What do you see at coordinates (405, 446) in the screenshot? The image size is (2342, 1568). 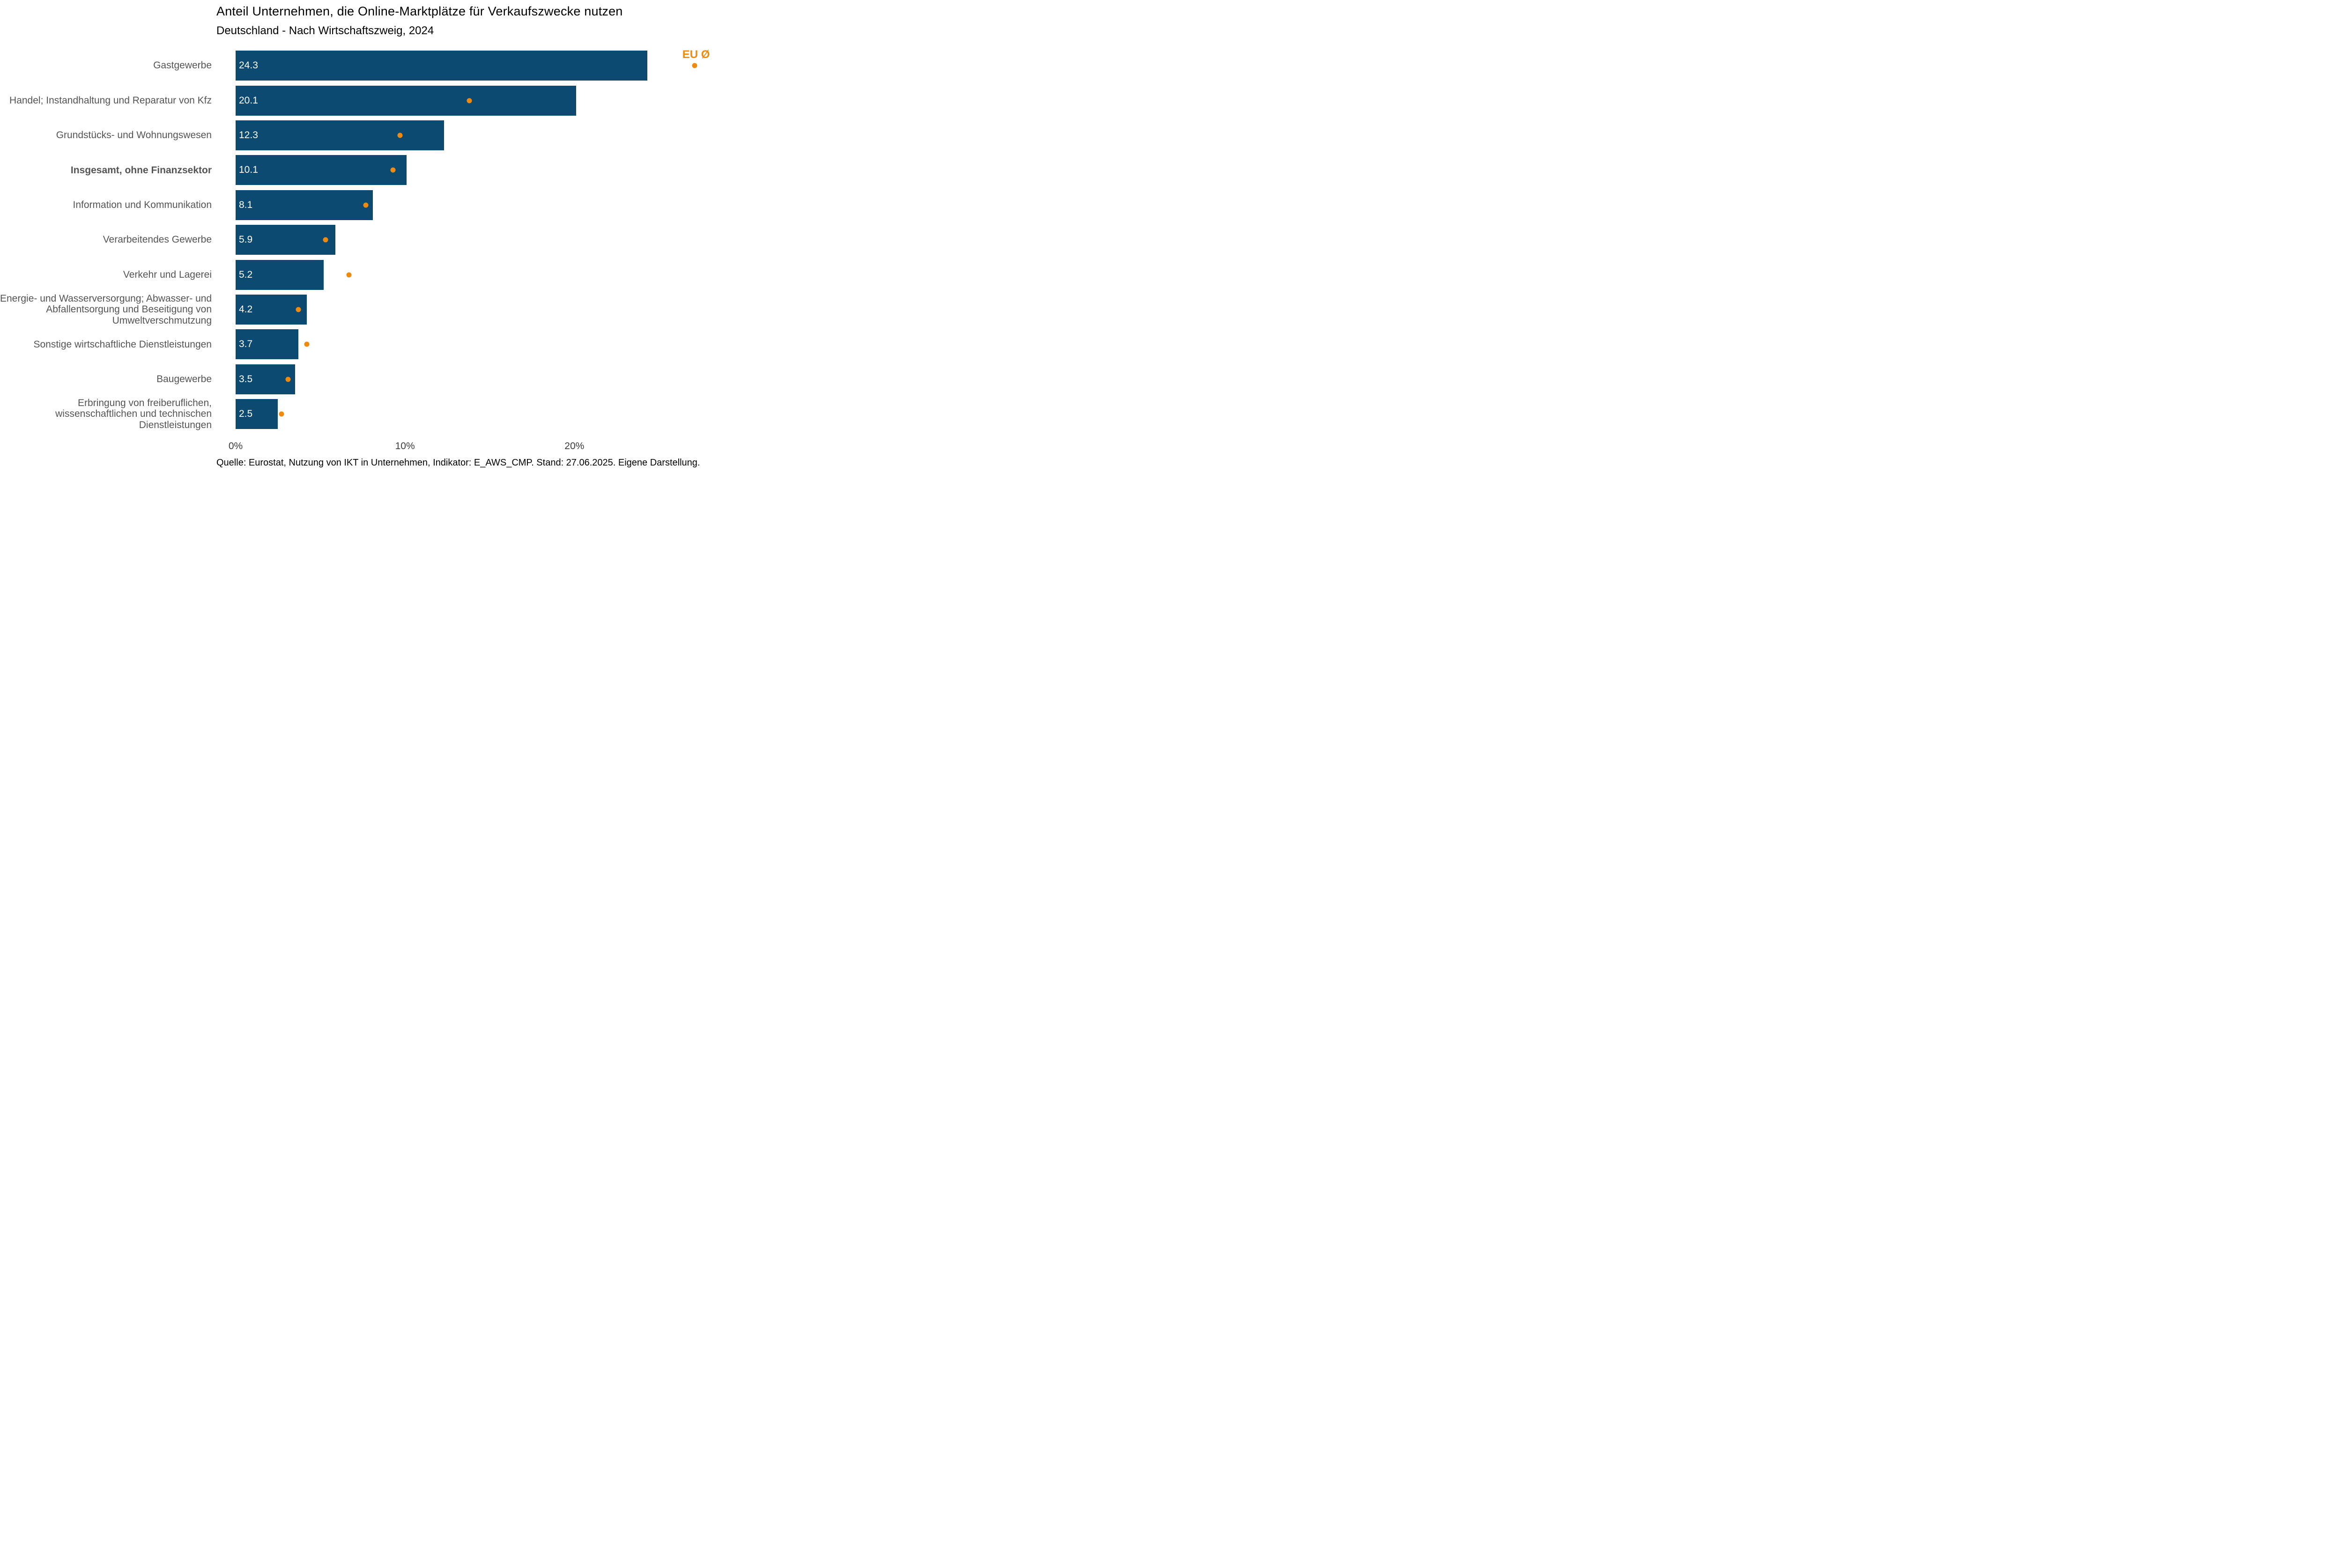 I see `x-axis-tick-label: 10%` at bounding box center [405, 446].